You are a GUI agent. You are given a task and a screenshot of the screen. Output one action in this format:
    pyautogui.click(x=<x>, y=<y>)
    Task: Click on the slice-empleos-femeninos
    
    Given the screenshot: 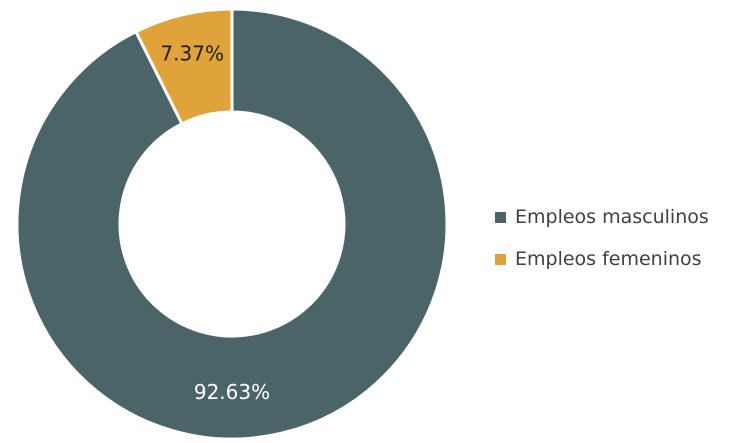 What is the action you would take?
    pyautogui.click(x=184, y=66)
    